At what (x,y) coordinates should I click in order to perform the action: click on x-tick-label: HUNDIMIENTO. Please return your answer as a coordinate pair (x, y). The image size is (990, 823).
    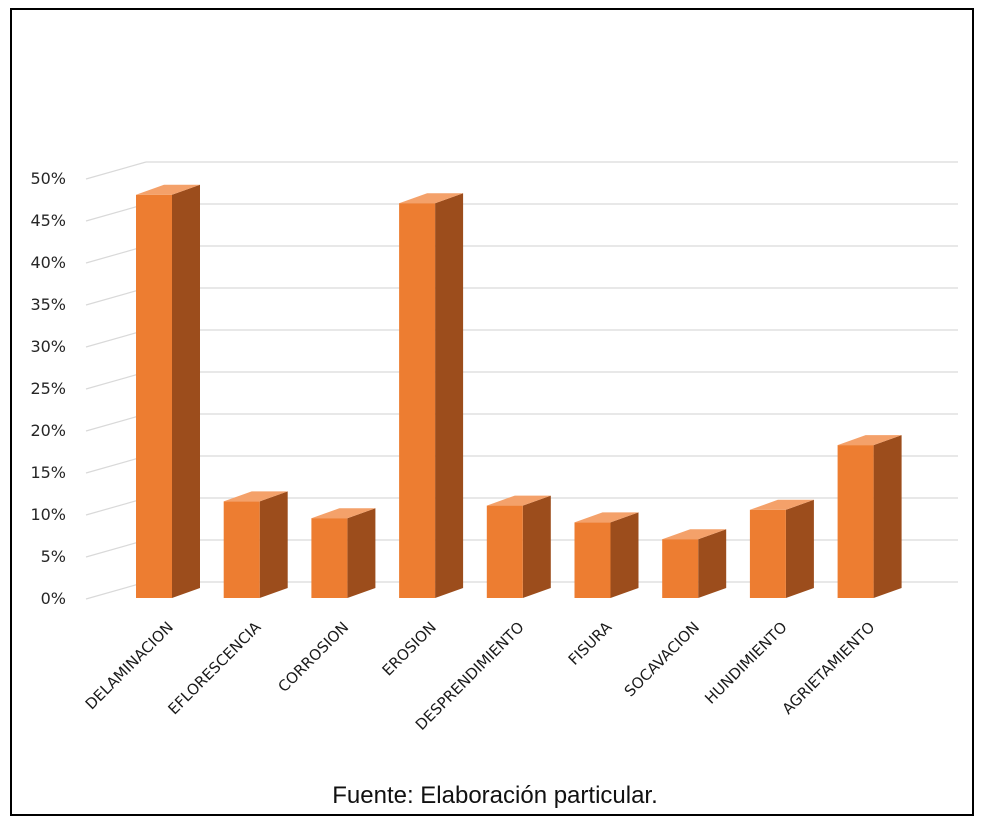
    Looking at the image, I should click on (745, 662).